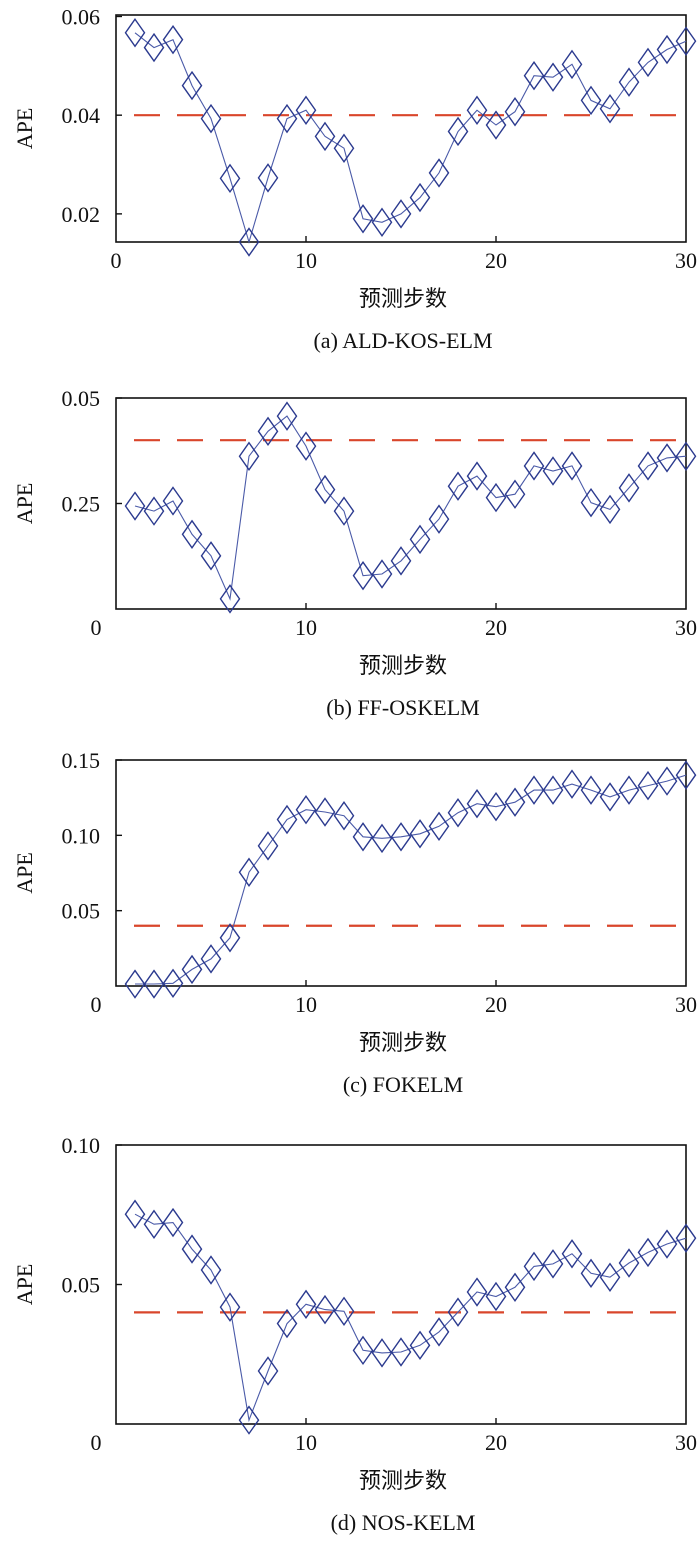 The width and height of the screenshot is (700, 1548). I want to click on chart-caption: (b) FF-OSKELM, so click(402, 707).